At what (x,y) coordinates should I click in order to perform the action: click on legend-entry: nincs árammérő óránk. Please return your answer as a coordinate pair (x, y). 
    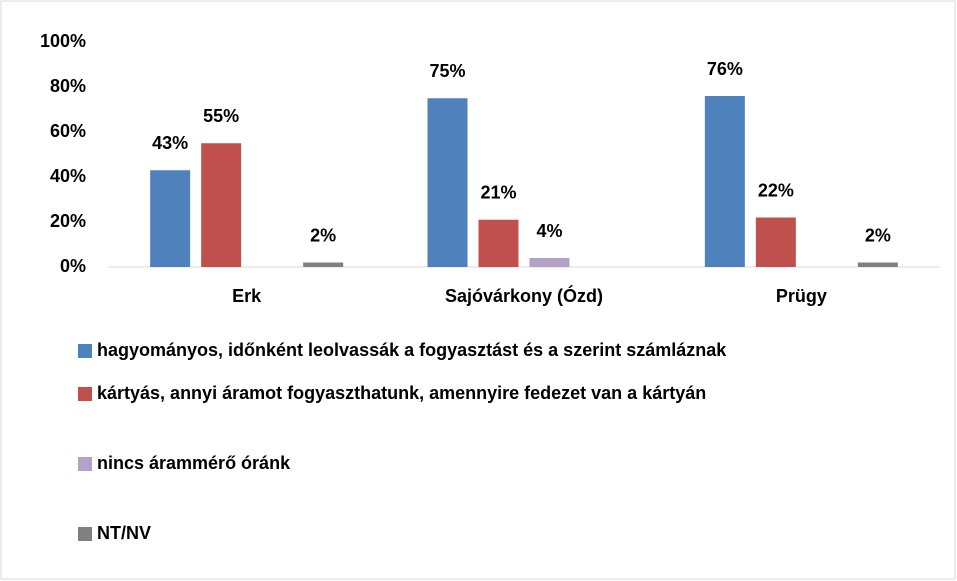
    Looking at the image, I should click on (447, 463).